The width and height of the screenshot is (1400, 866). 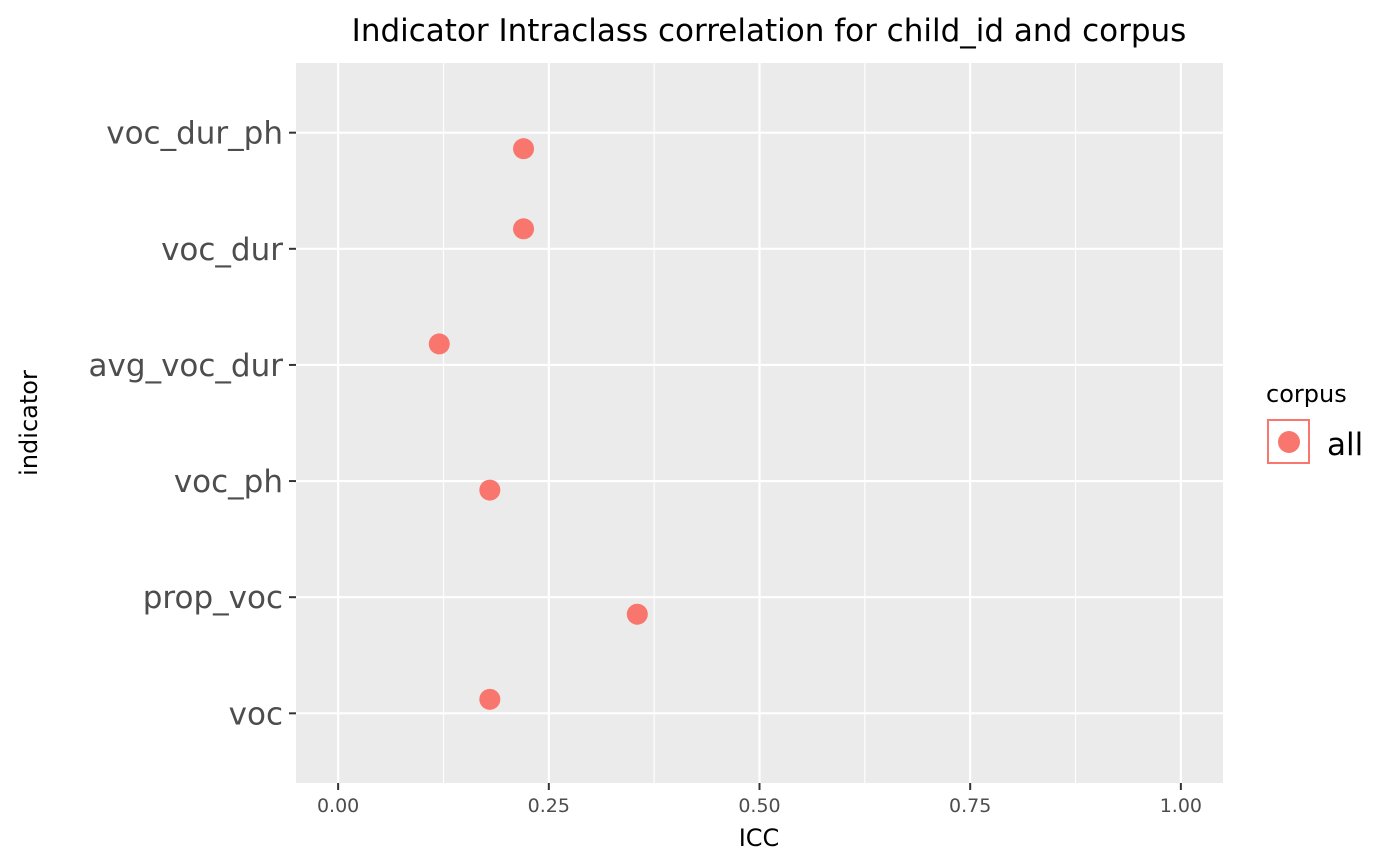 What do you see at coordinates (538, 424) in the screenshot?
I see `data-points` at bounding box center [538, 424].